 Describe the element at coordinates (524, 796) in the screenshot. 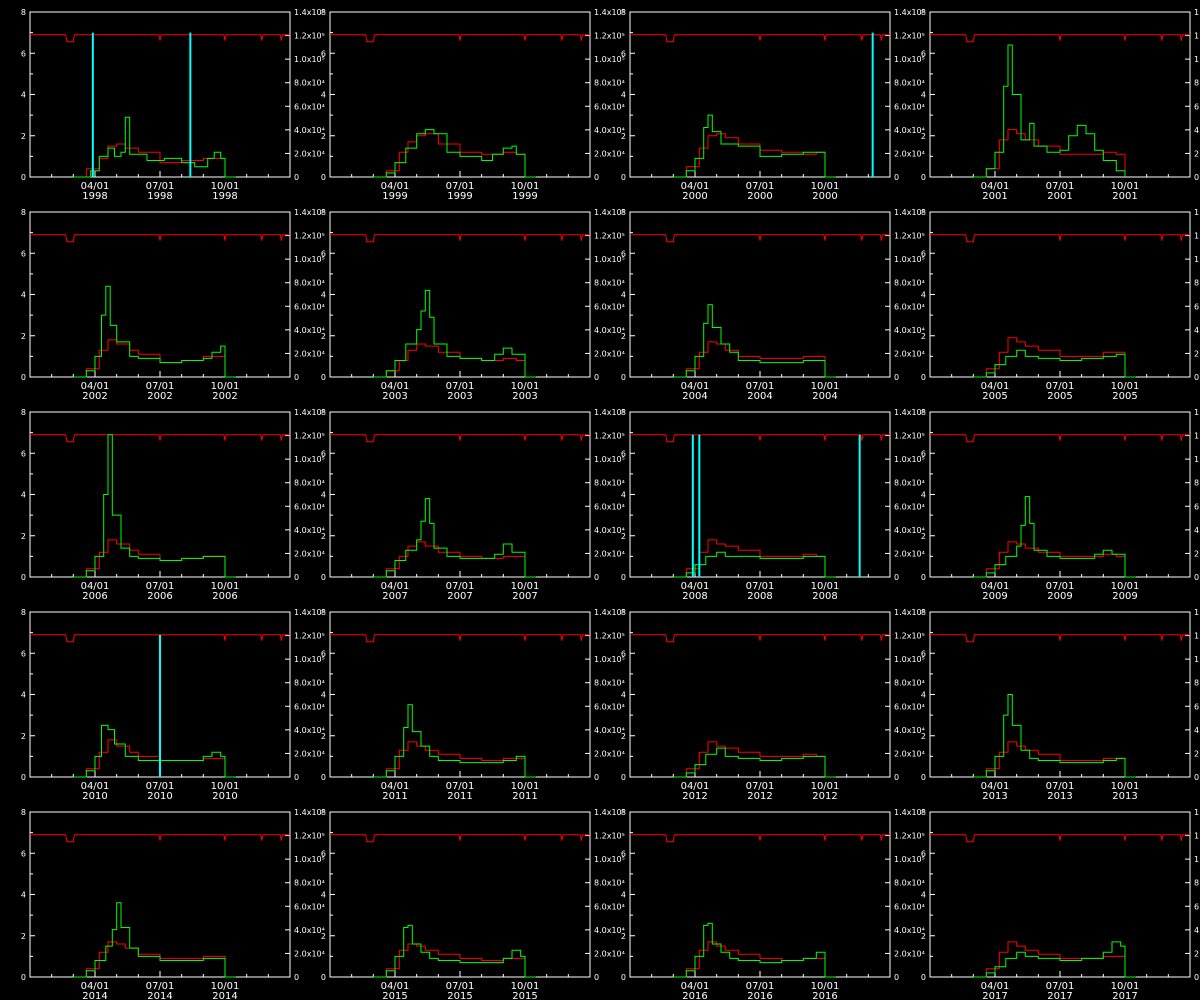

I see `x-tick-year: 2011` at that location.